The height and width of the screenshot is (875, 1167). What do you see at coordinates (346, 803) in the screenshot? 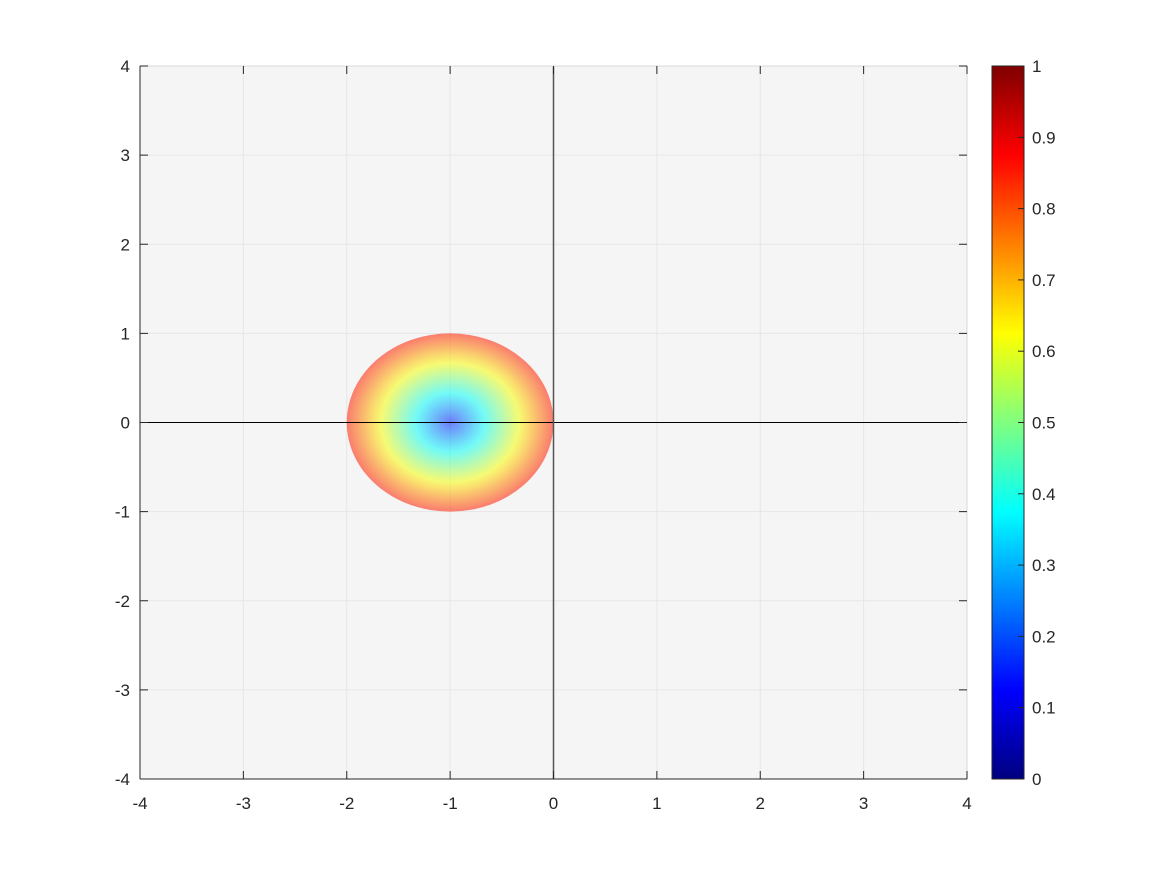
I see `x-tick-label: -2` at bounding box center [346, 803].